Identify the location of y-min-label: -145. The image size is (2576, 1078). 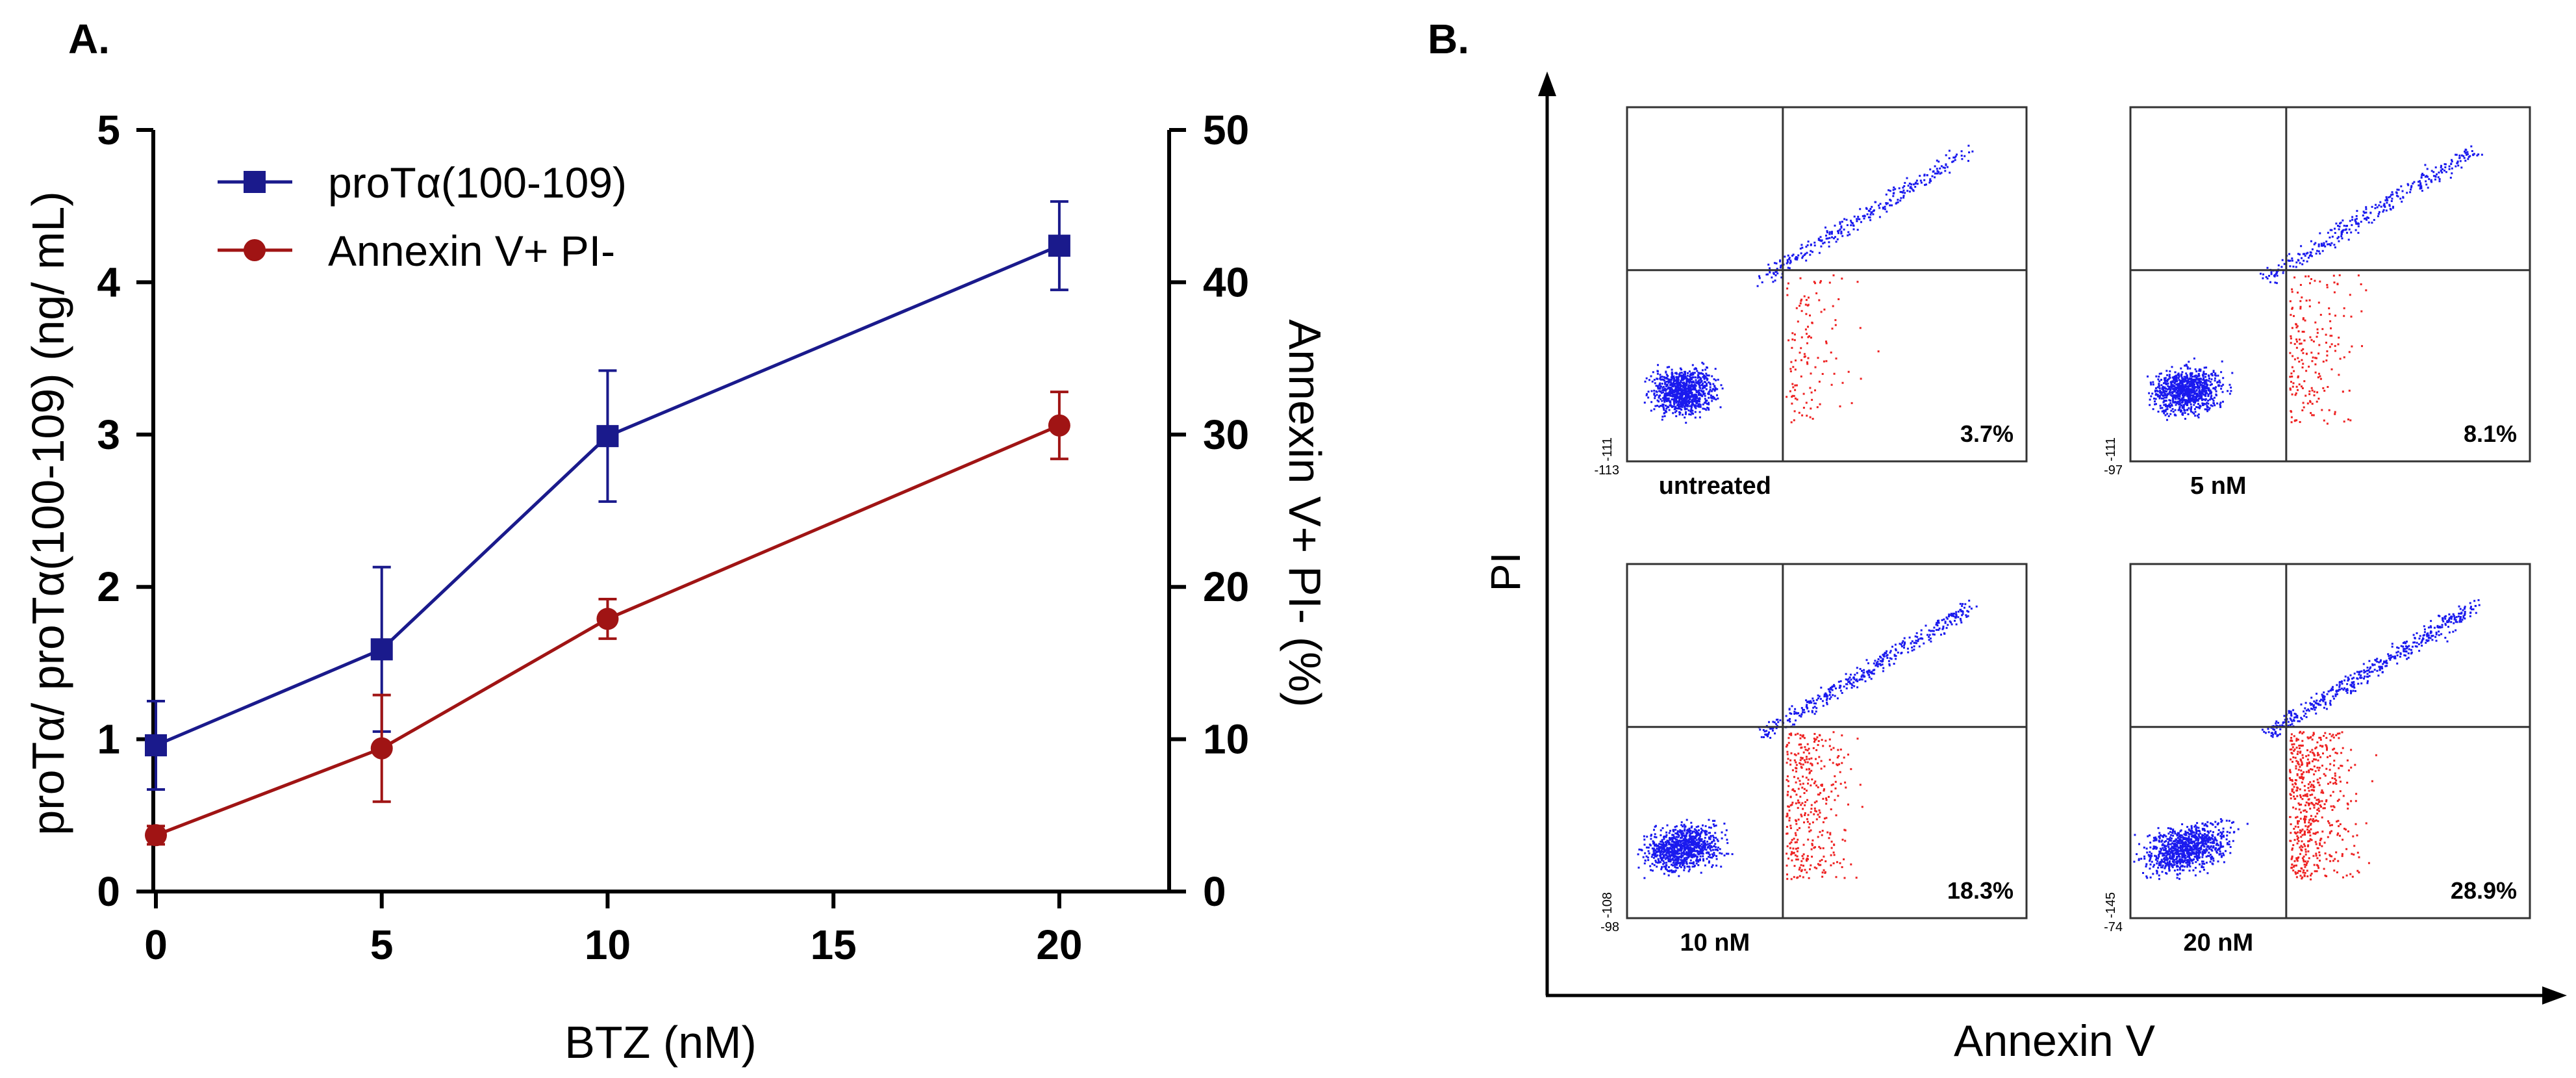
(2111, 905).